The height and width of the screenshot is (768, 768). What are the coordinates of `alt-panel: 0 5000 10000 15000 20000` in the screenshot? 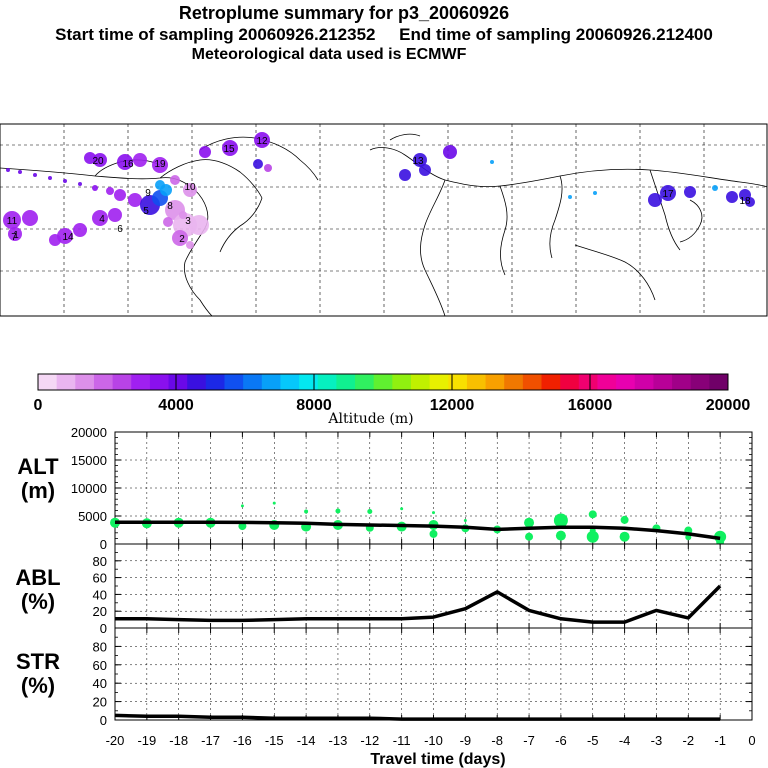 It's located at (412, 488).